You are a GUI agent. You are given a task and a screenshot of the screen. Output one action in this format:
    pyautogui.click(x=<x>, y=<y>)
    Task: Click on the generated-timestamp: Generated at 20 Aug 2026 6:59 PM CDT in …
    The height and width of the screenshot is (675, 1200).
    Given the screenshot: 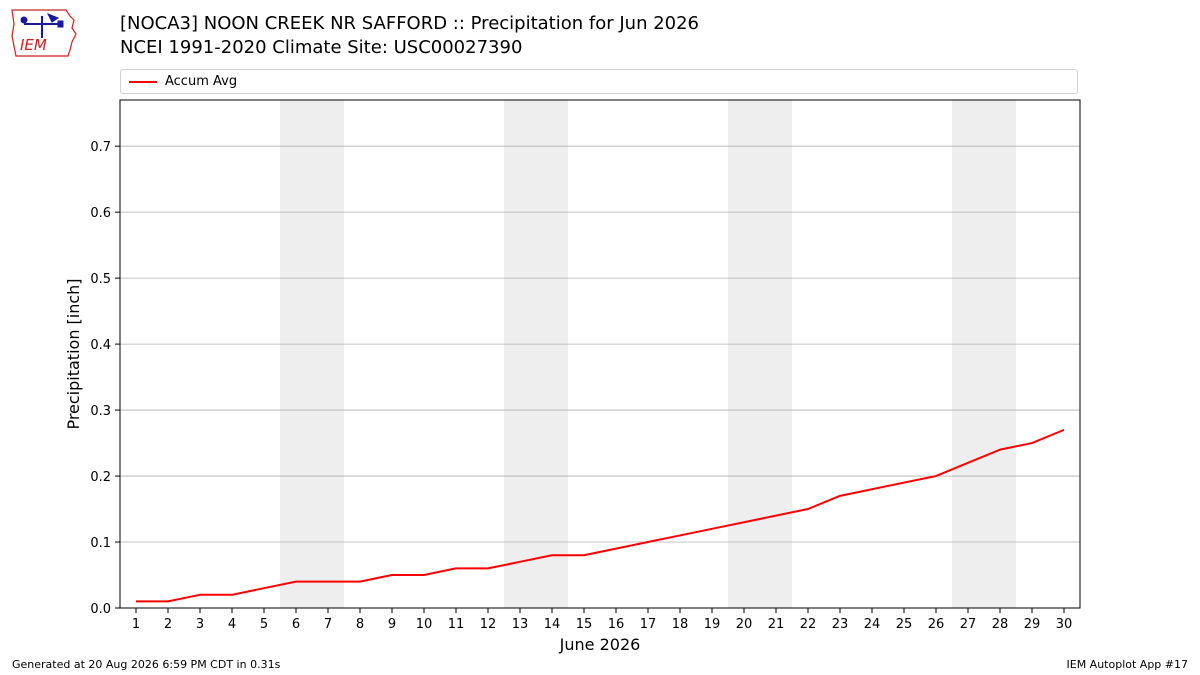 What is the action you would take?
    pyautogui.click(x=146, y=664)
    